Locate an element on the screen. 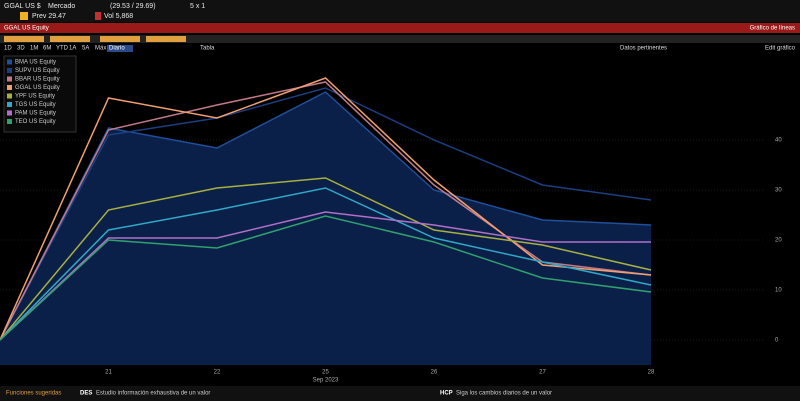  legend-entry: BMA US Equity is located at coordinates (35, 63).